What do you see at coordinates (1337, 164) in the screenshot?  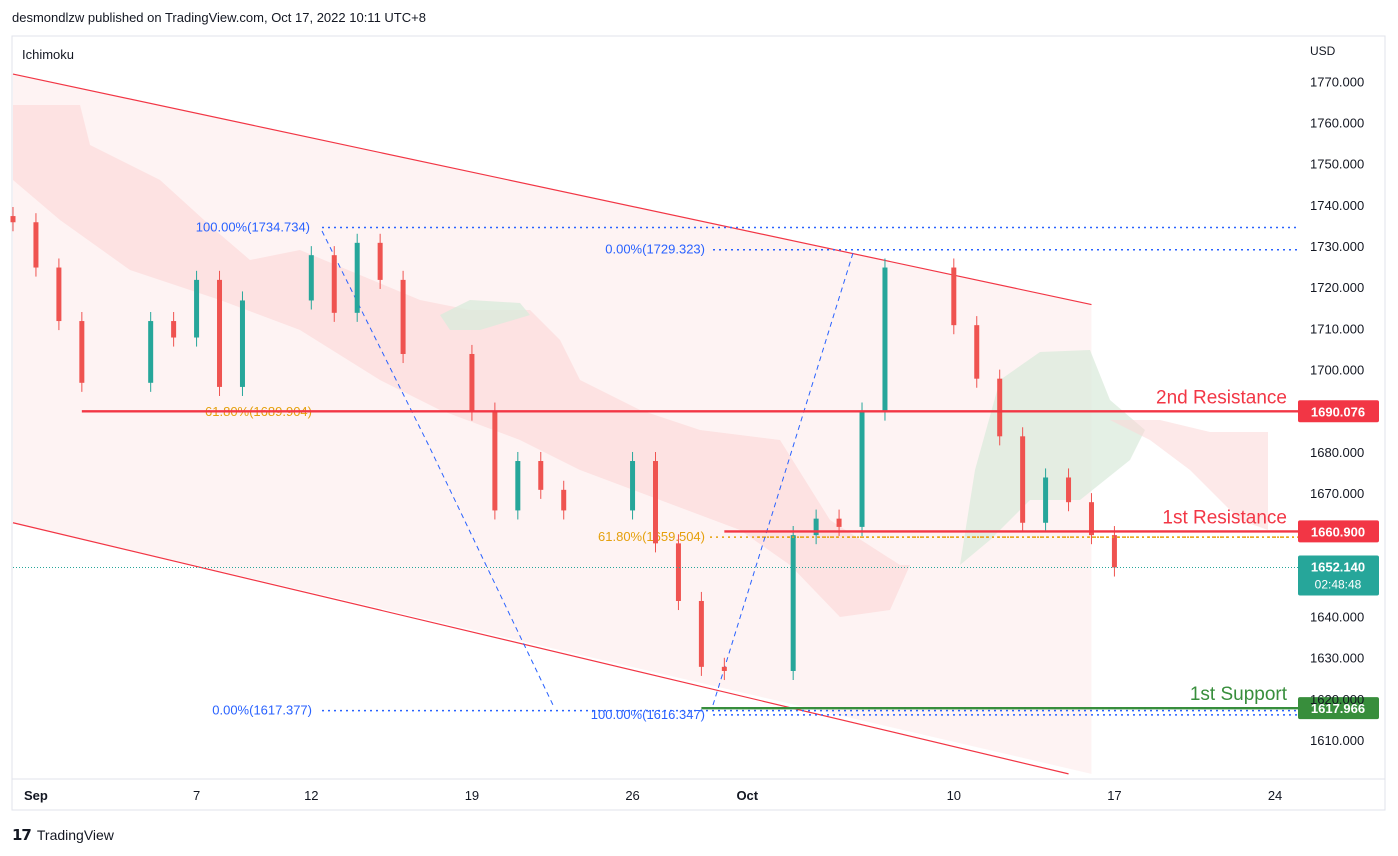 I see `y-tick-label: 1750.000` at bounding box center [1337, 164].